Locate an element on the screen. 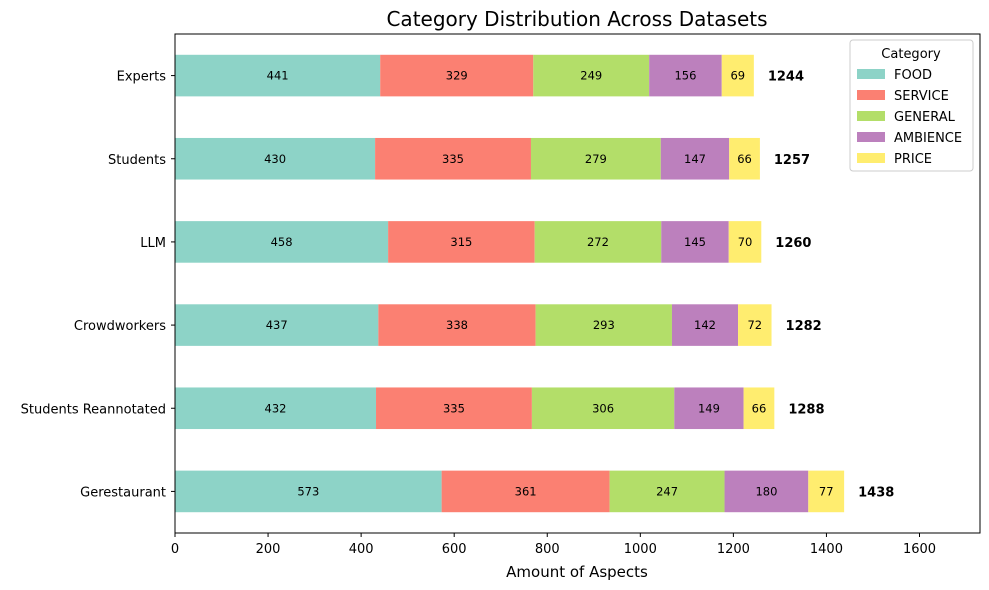 Image resolution: width=989 pixels, height=590 pixels. bar-value-label: 272 is located at coordinates (598, 242).